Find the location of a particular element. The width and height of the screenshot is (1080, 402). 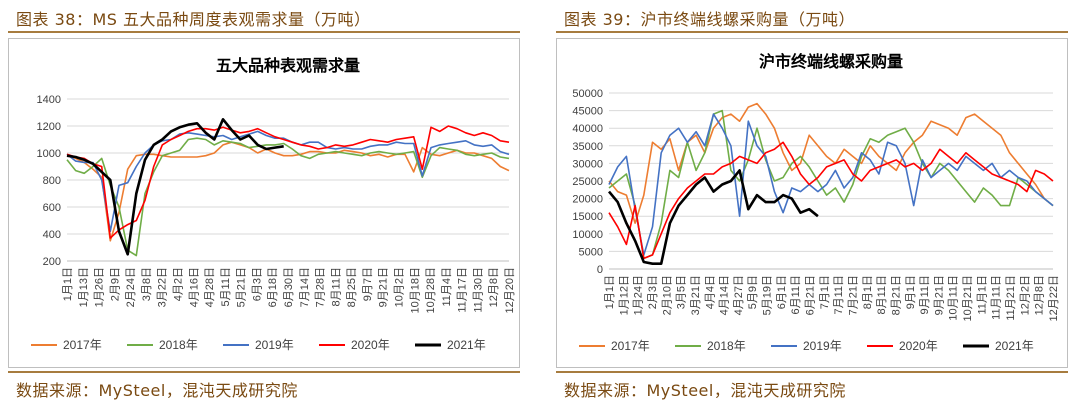

y-tick-label: 30000 is located at coordinates (587, 164).